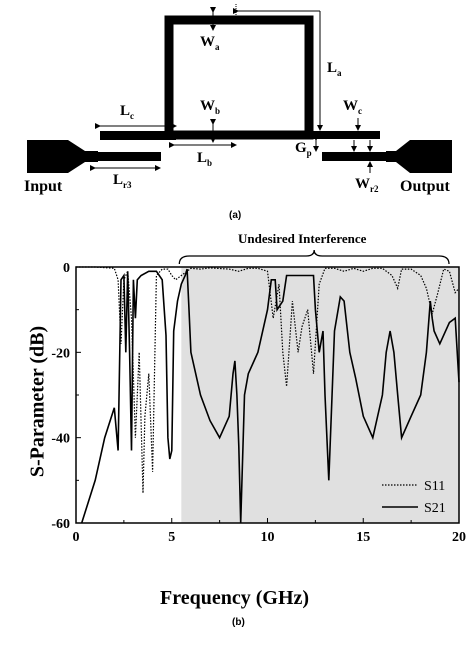 The height and width of the screenshot is (651, 474). I want to click on y-tick-label: -60, so click(60, 524).